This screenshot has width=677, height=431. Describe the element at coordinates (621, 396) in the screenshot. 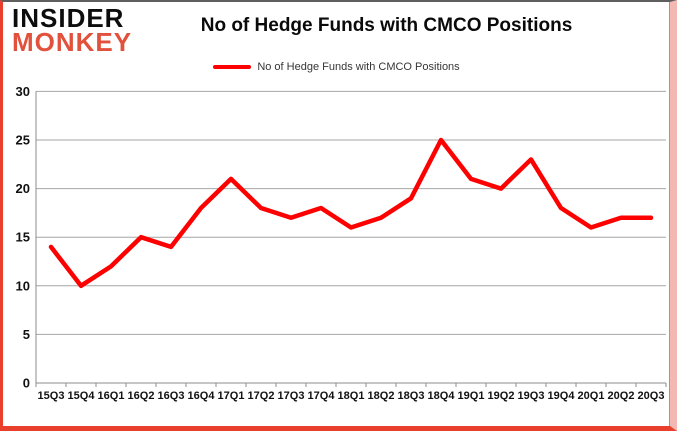

I see `x-tick-label-20Q2: 20Q2` at that location.